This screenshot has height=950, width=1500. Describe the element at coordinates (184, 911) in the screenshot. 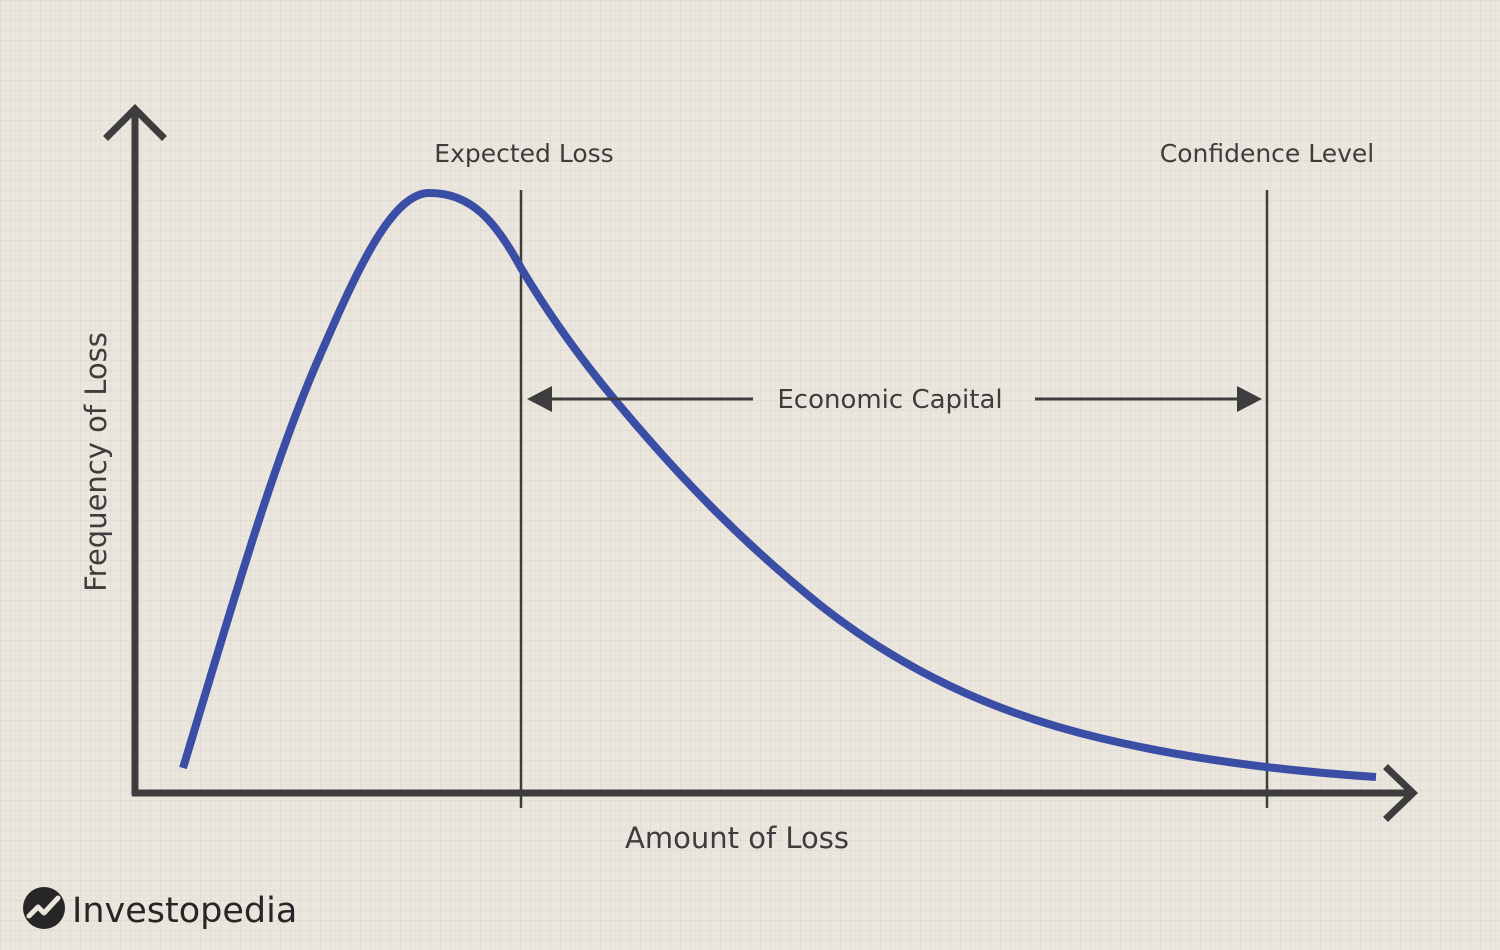

I see `logo-text: Investopedia` at that location.